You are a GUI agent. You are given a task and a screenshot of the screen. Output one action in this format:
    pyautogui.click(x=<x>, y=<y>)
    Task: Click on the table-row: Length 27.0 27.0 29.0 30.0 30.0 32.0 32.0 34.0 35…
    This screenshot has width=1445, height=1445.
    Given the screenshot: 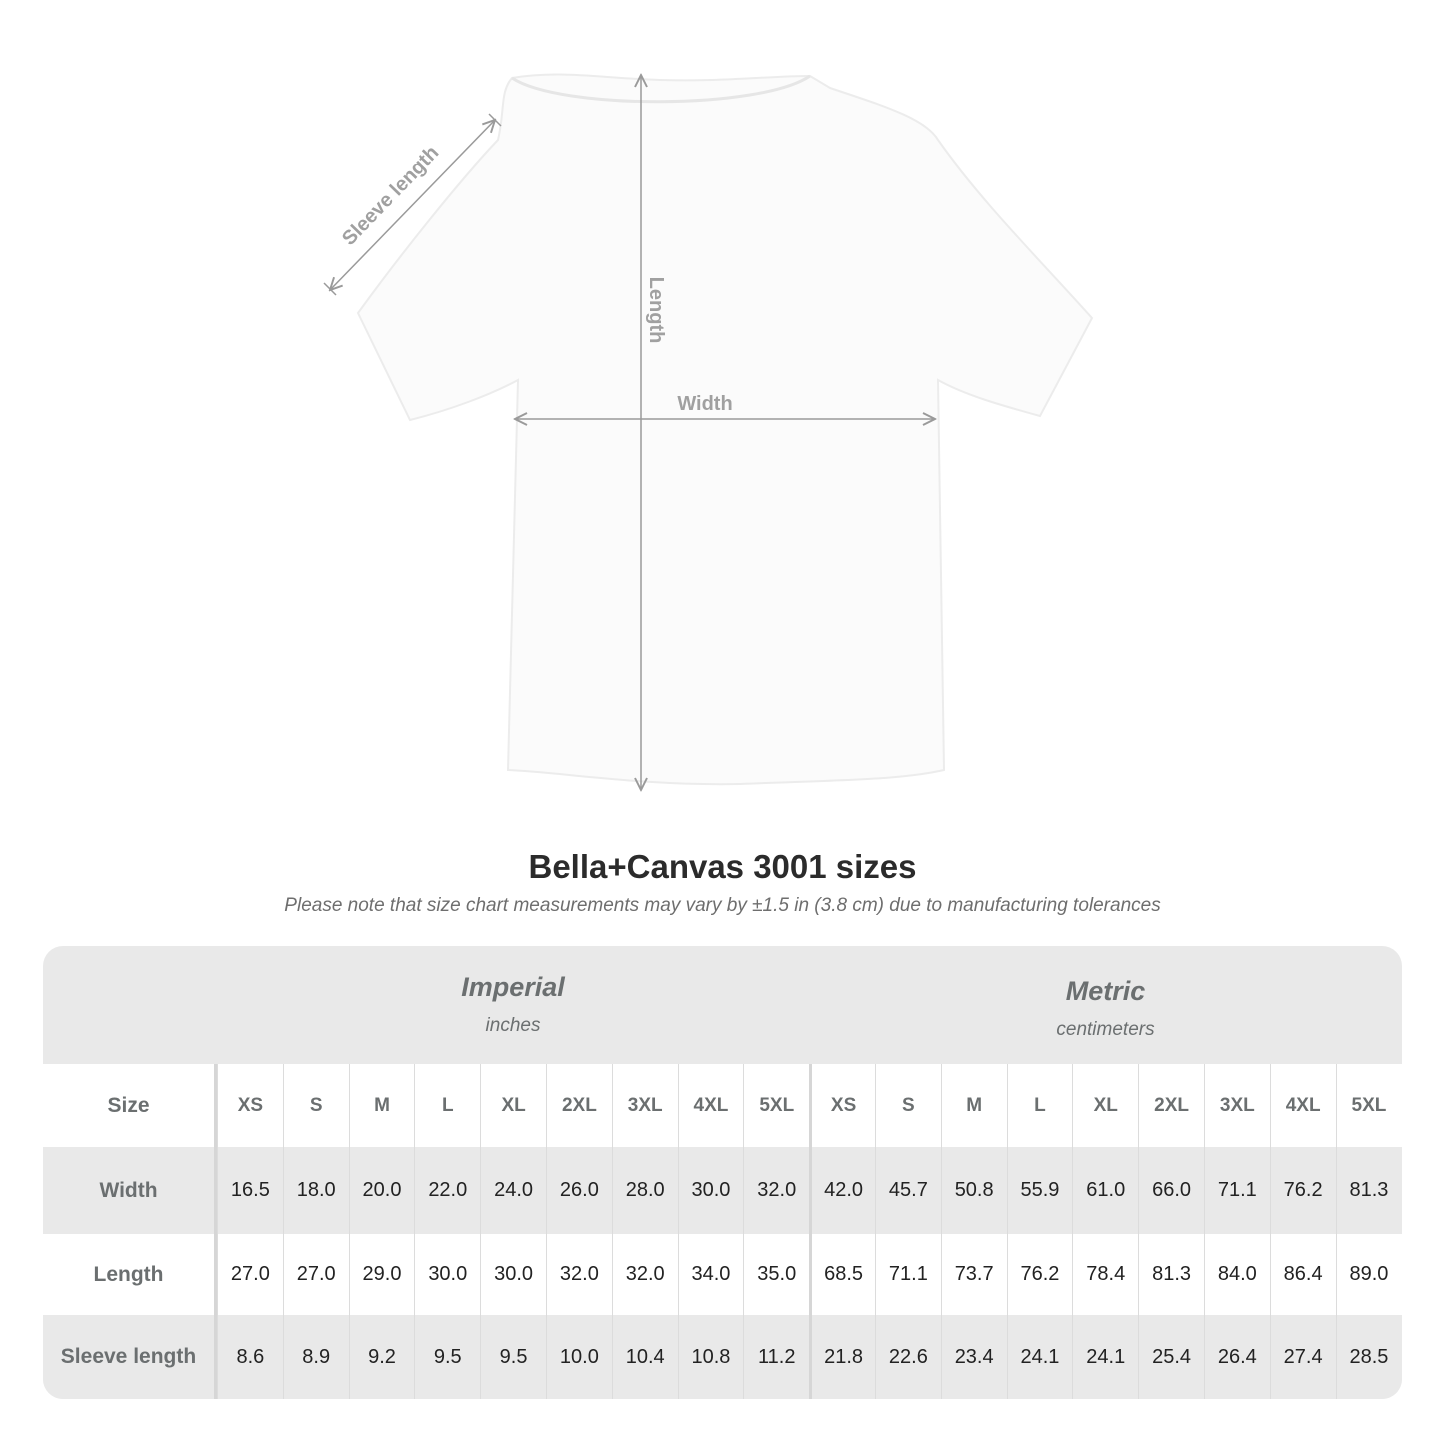 What is the action you would take?
    pyautogui.click(x=722, y=1274)
    